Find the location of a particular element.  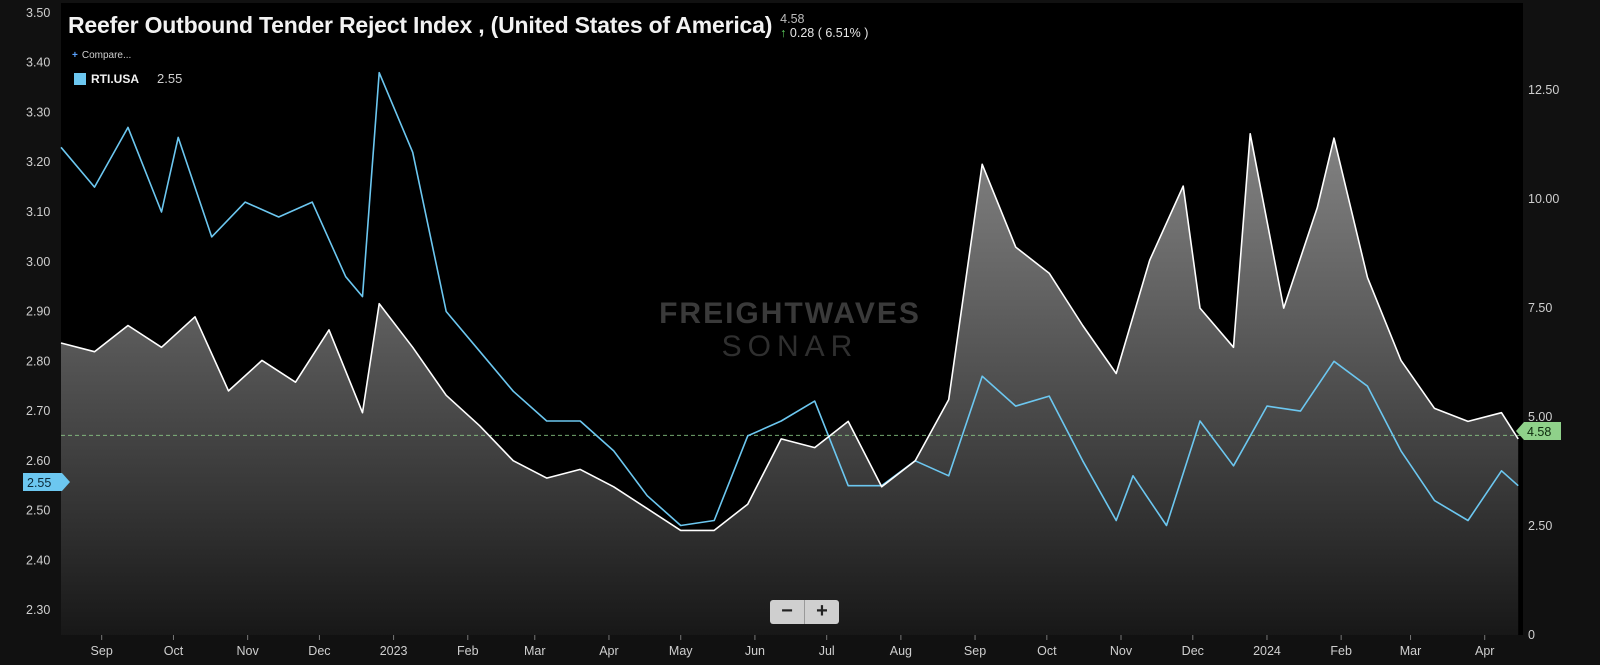

right-tick-label-5: 0 is located at coordinates (1531, 635).